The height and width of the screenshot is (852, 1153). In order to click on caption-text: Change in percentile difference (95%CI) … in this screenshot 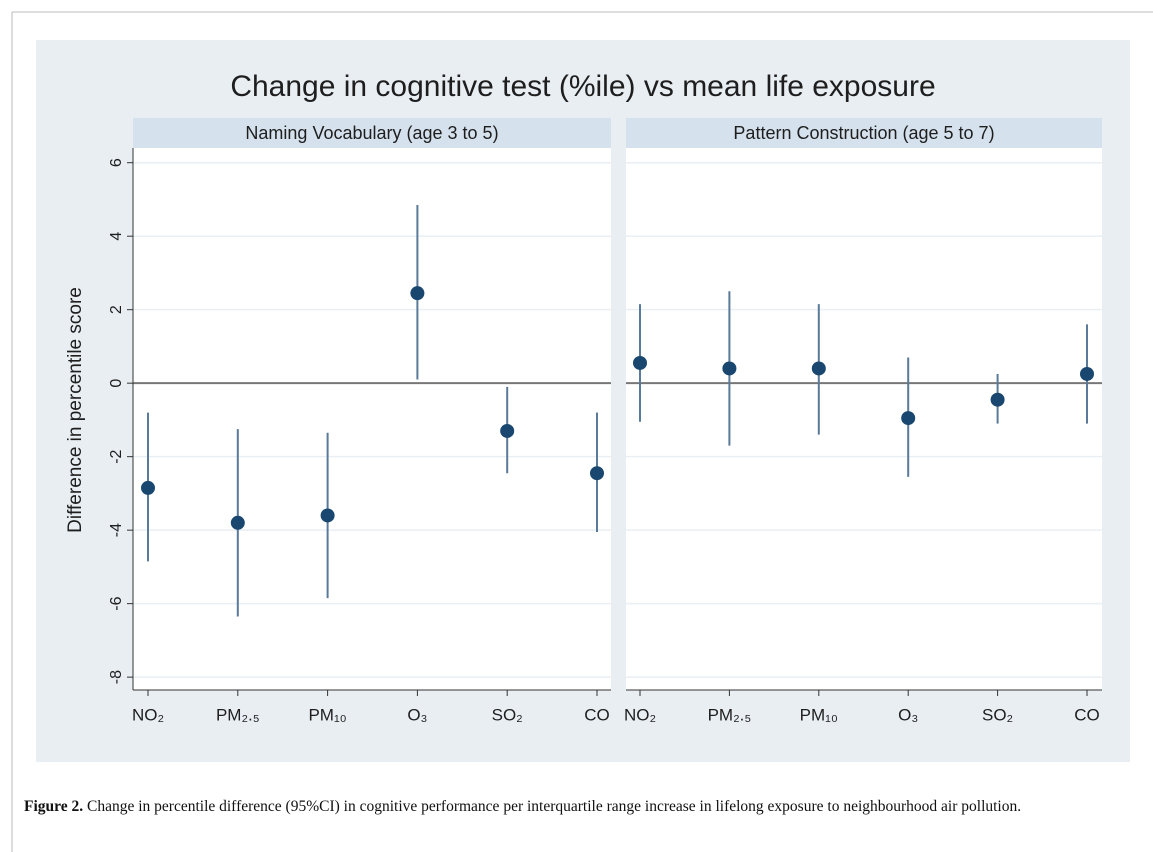, I will do `click(554, 806)`.